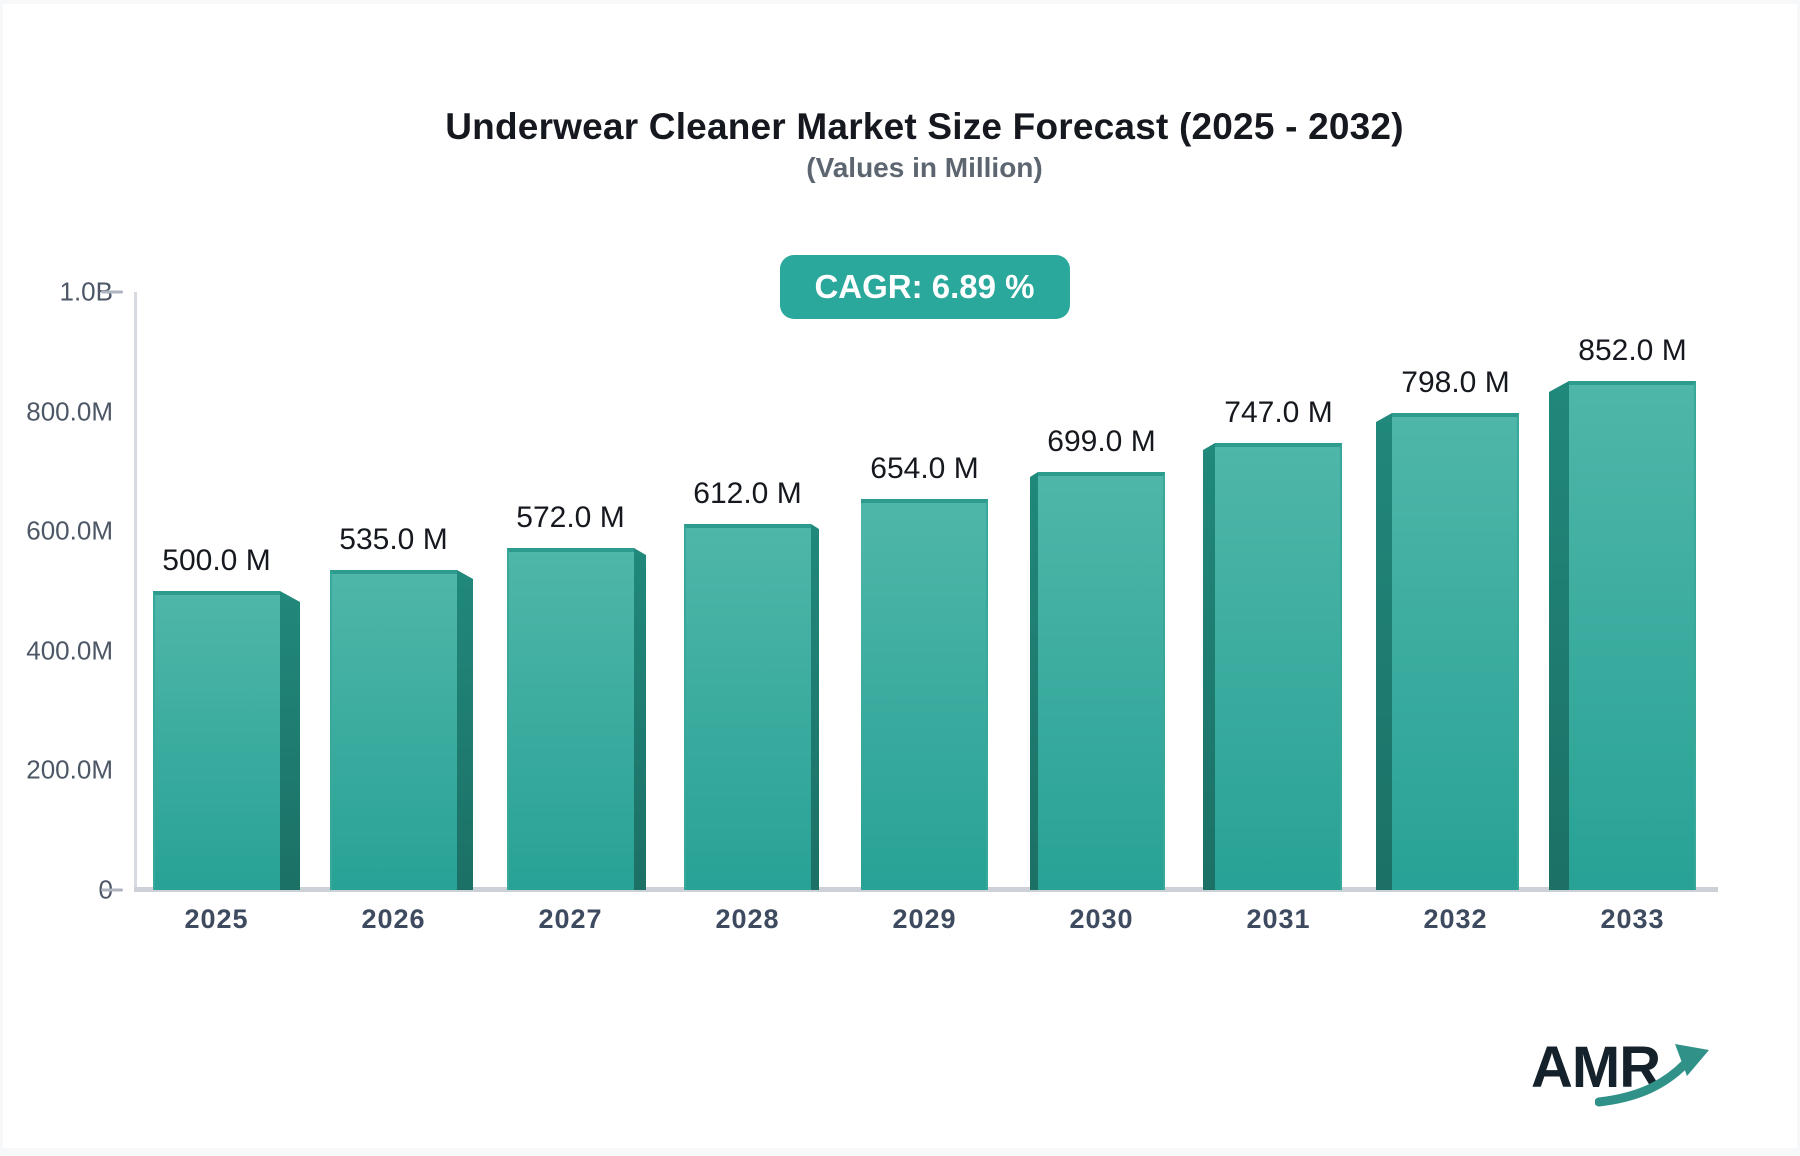 The image size is (1800, 1156). I want to click on bar-value-label: 612.0 M, so click(747, 493).